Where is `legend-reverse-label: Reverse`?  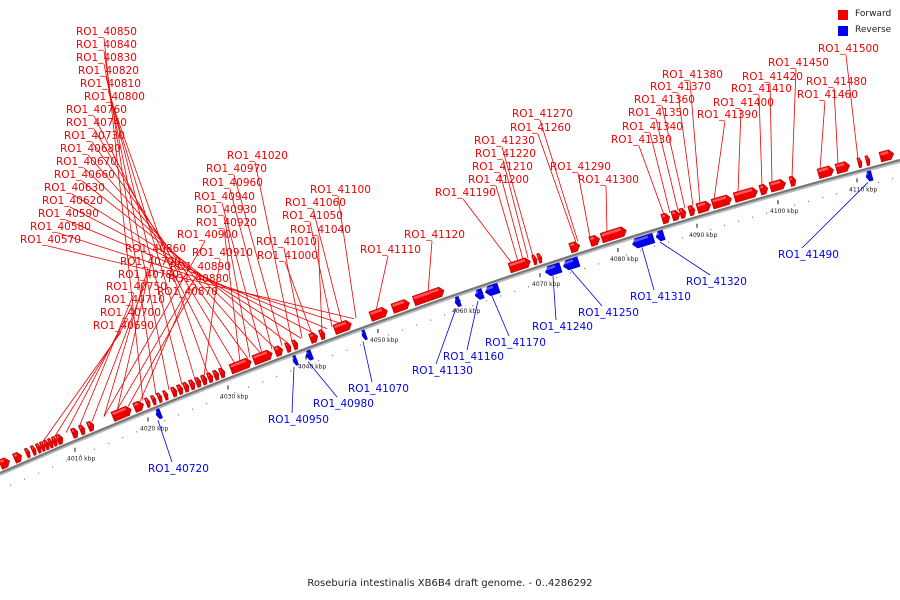
legend-reverse-label: Reverse is located at coordinates (873, 30).